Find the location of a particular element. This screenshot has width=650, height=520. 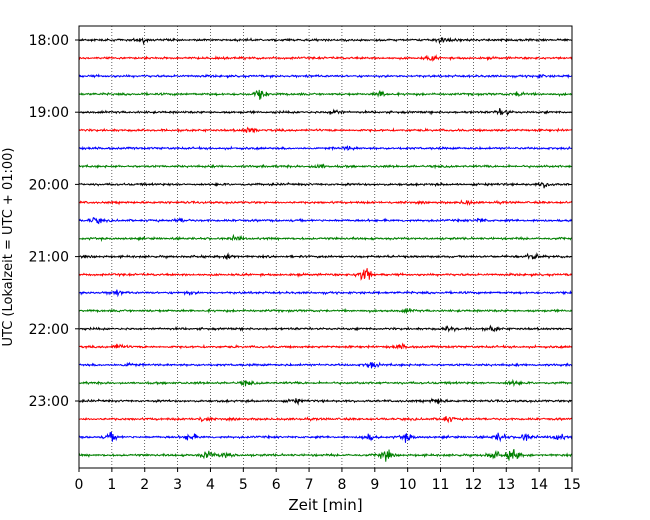

x-tick-label: 5 is located at coordinates (243, 485).